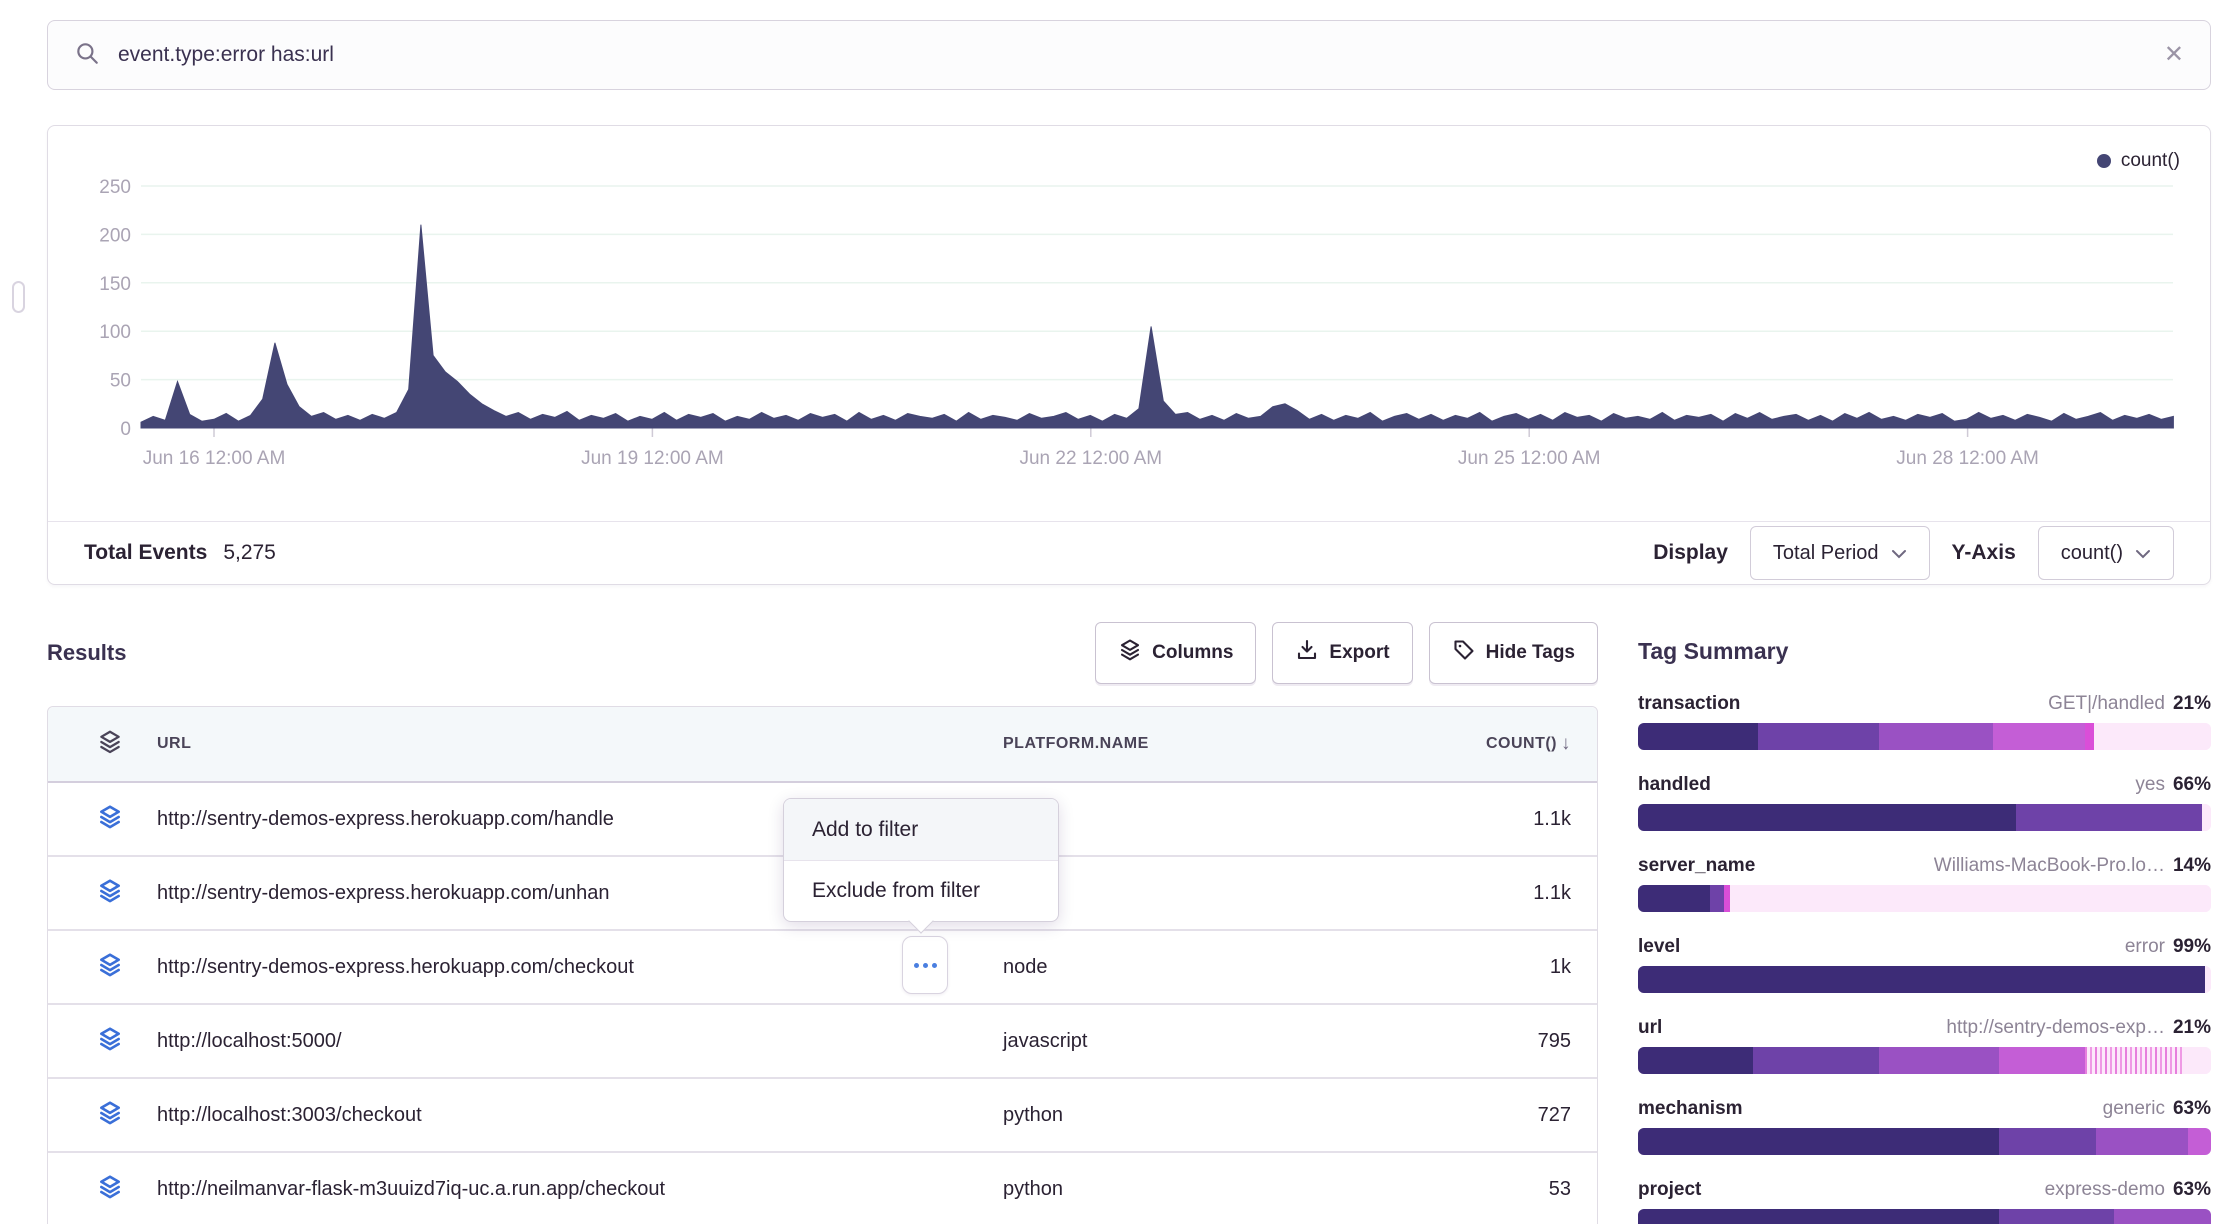 Image resolution: width=2234 pixels, height=1224 pixels. What do you see at coordinates (1359, 652) in the screenshot?
I see `export-button-label: Export` at bounding box center [1359, 652].